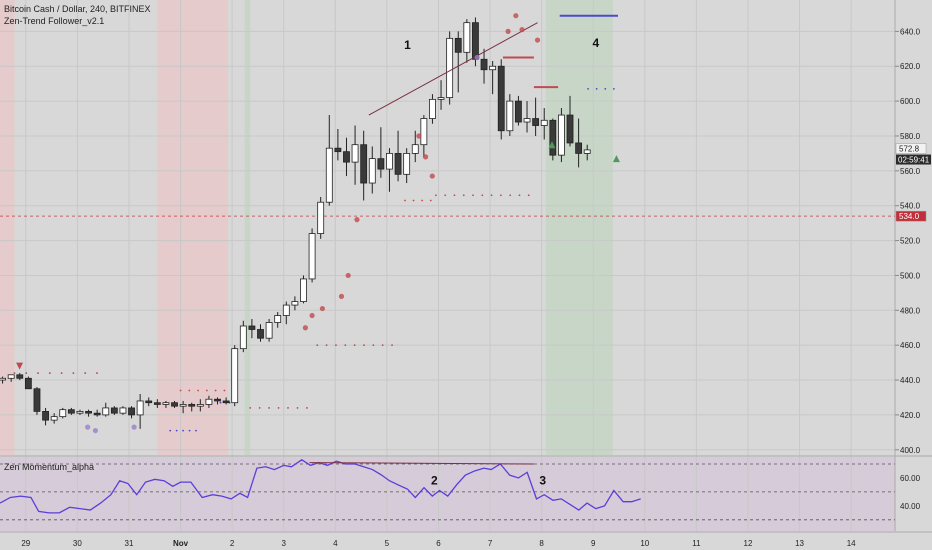 Image resolution: width=932 pixels, height=550 pixels. I want to click on momentum-tick-label: 60.00, so click(910, 478).